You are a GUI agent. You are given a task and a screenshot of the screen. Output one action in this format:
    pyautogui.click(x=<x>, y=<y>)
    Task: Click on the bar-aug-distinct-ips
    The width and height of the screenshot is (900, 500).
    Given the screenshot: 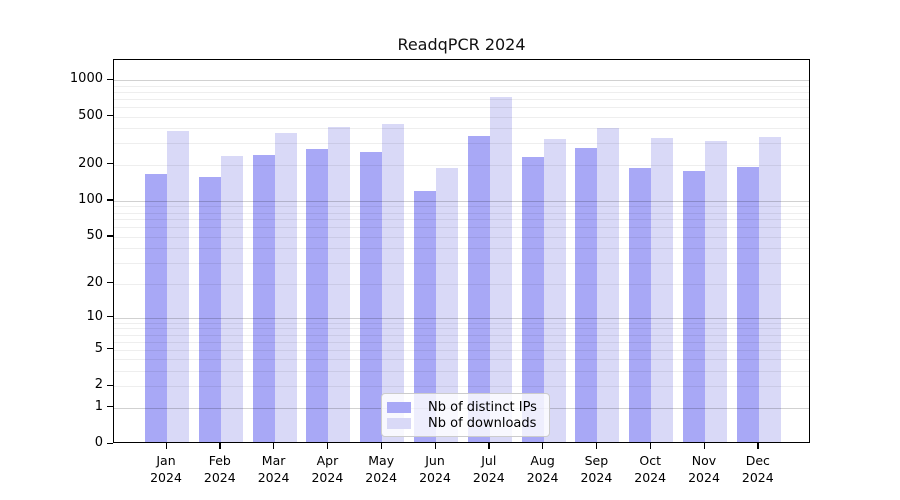 What is the action you would take?
    pyautogui.click(x=532, y=299)
    